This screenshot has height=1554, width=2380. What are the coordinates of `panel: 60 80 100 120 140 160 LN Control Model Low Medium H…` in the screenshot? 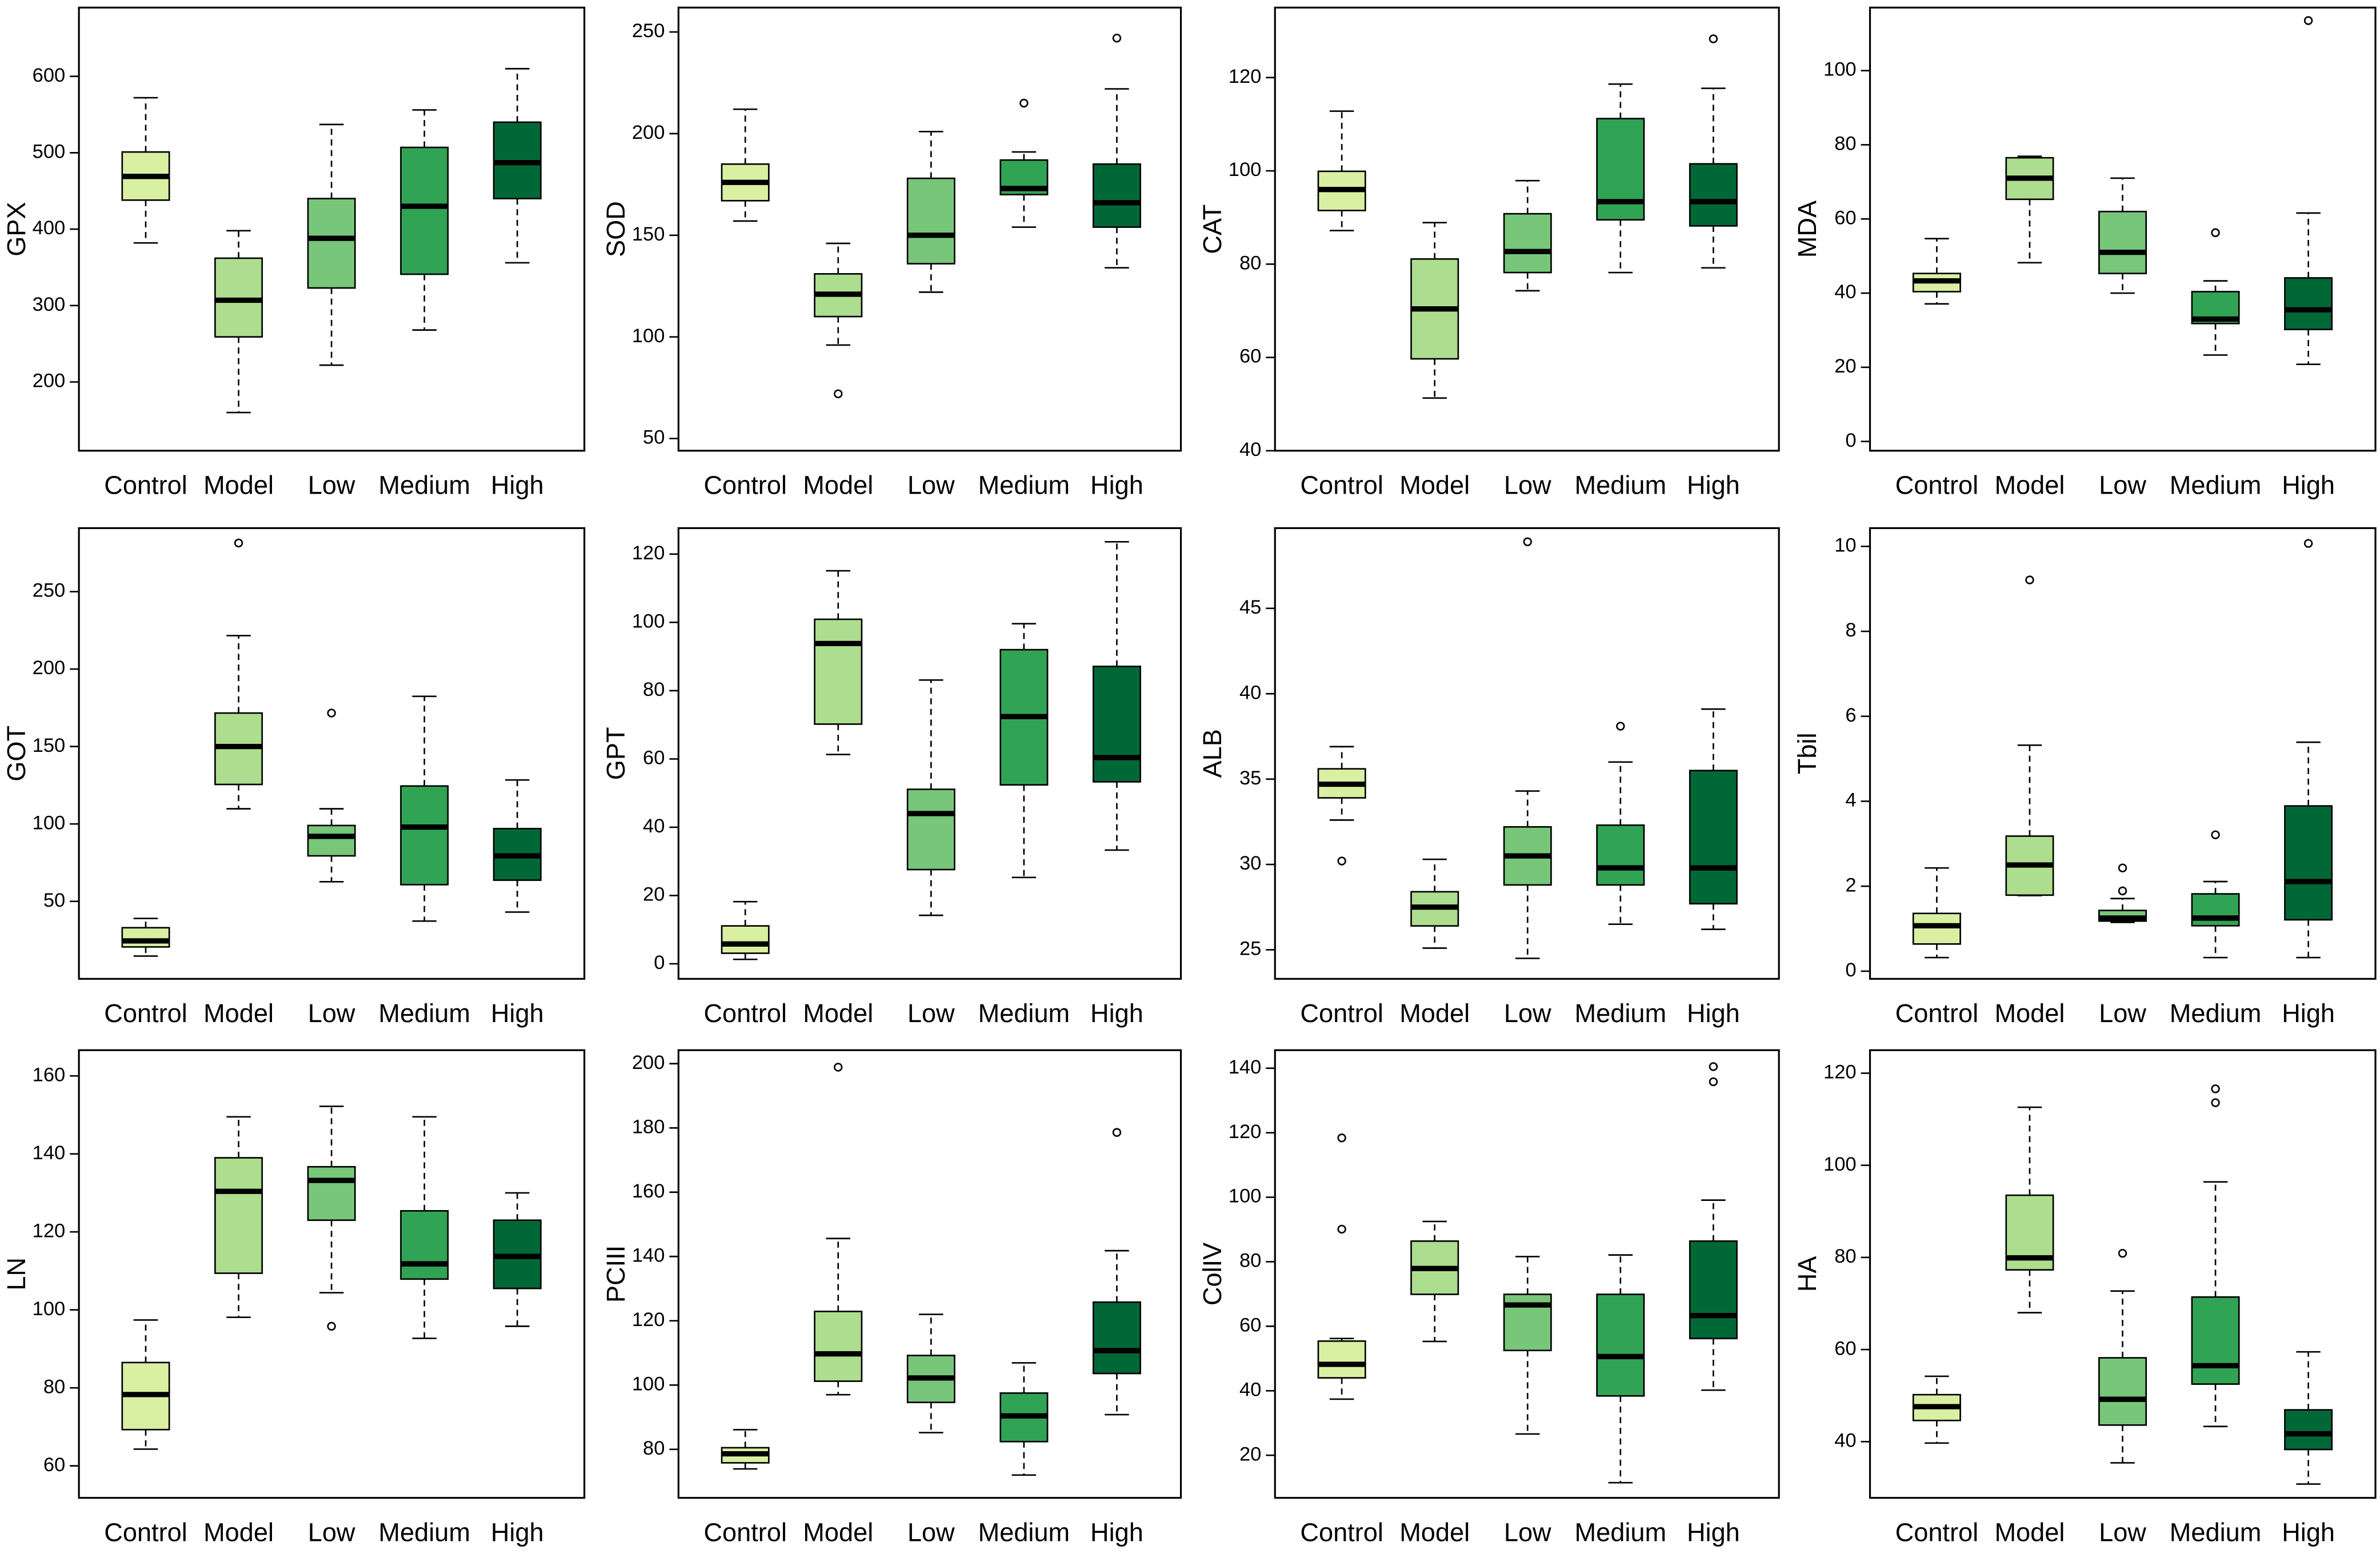 It's located at (294, 1298).